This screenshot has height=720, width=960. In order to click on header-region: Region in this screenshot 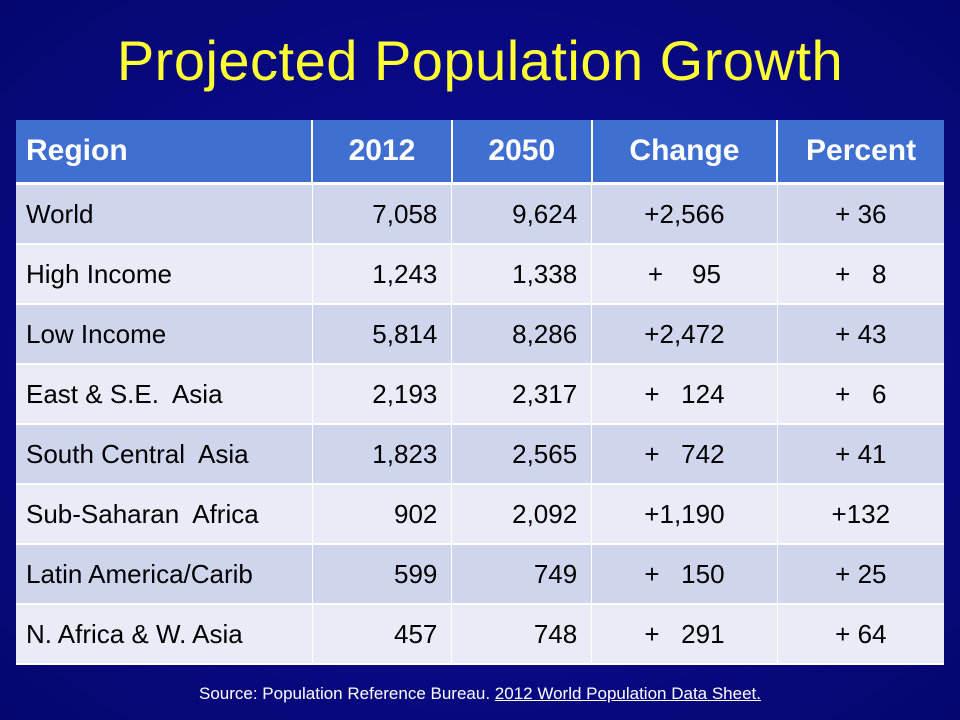, I will do `click(165, 152)`.